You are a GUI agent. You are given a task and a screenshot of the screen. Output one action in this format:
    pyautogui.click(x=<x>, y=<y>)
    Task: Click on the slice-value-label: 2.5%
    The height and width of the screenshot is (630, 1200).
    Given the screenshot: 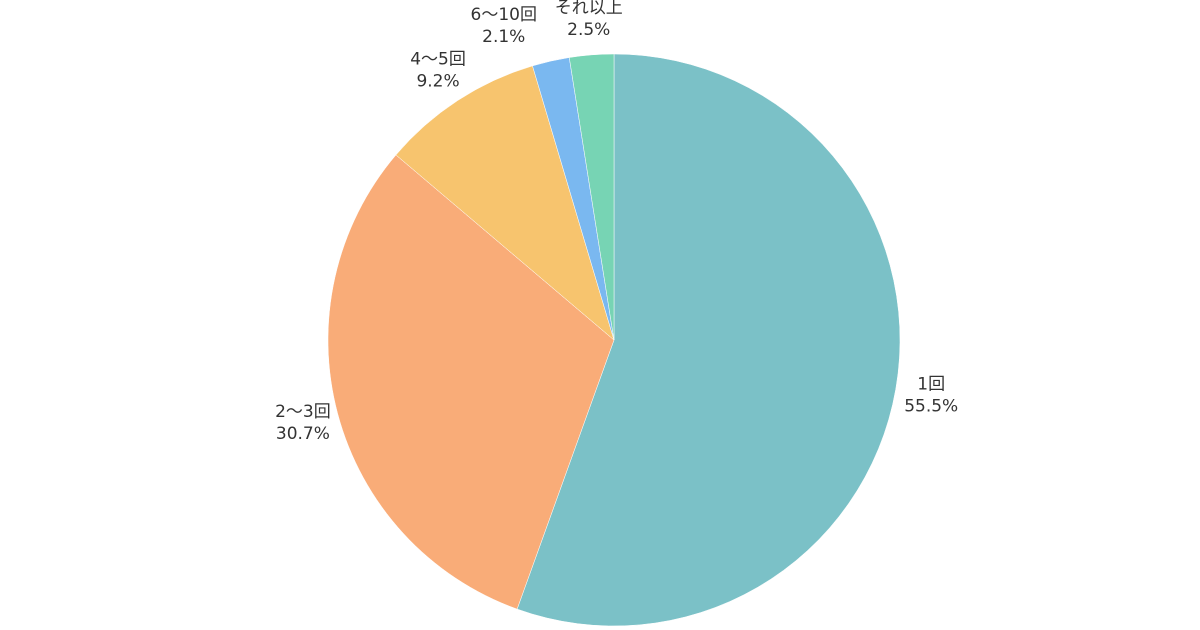 What is the action you would take?
    pyautogui.click(x=588, y=30)
    